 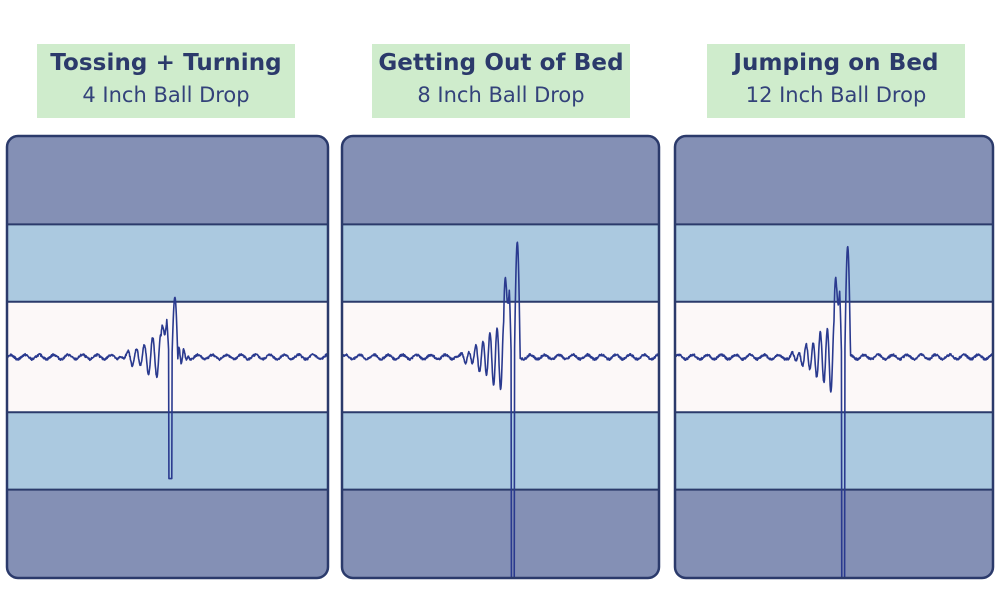 What do you see at coordinates (501, 63) in the screenshot?
I see `chart-title: Getting Out of Bed` at bounding box center [501, 63].